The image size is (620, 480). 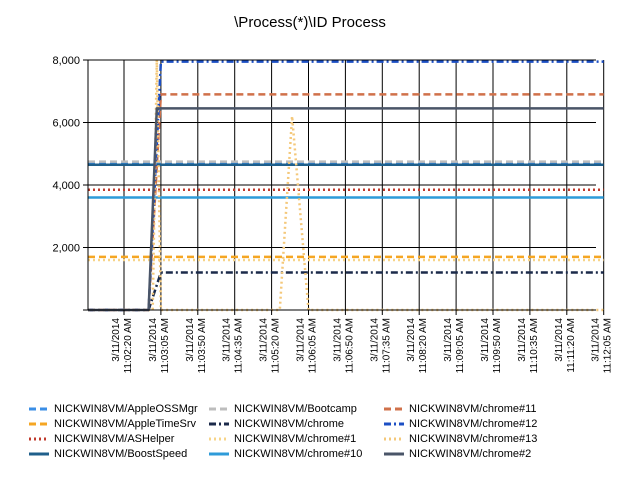 What do you see at coordinates (121, 454) in the screenshot?
I see `legend-label: NICKWIN8VM/BoostSpeed` at bounding box center [121, 454].